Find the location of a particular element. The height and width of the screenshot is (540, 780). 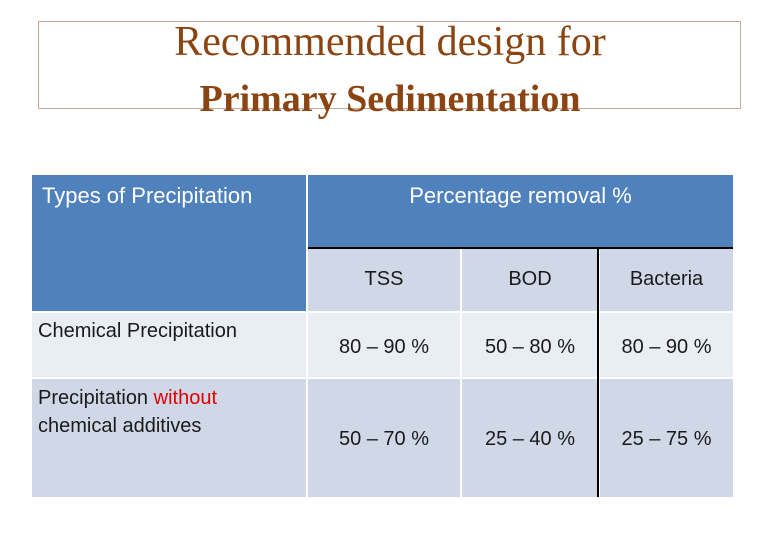

header-divider-line is located at coordinates (520, 248).